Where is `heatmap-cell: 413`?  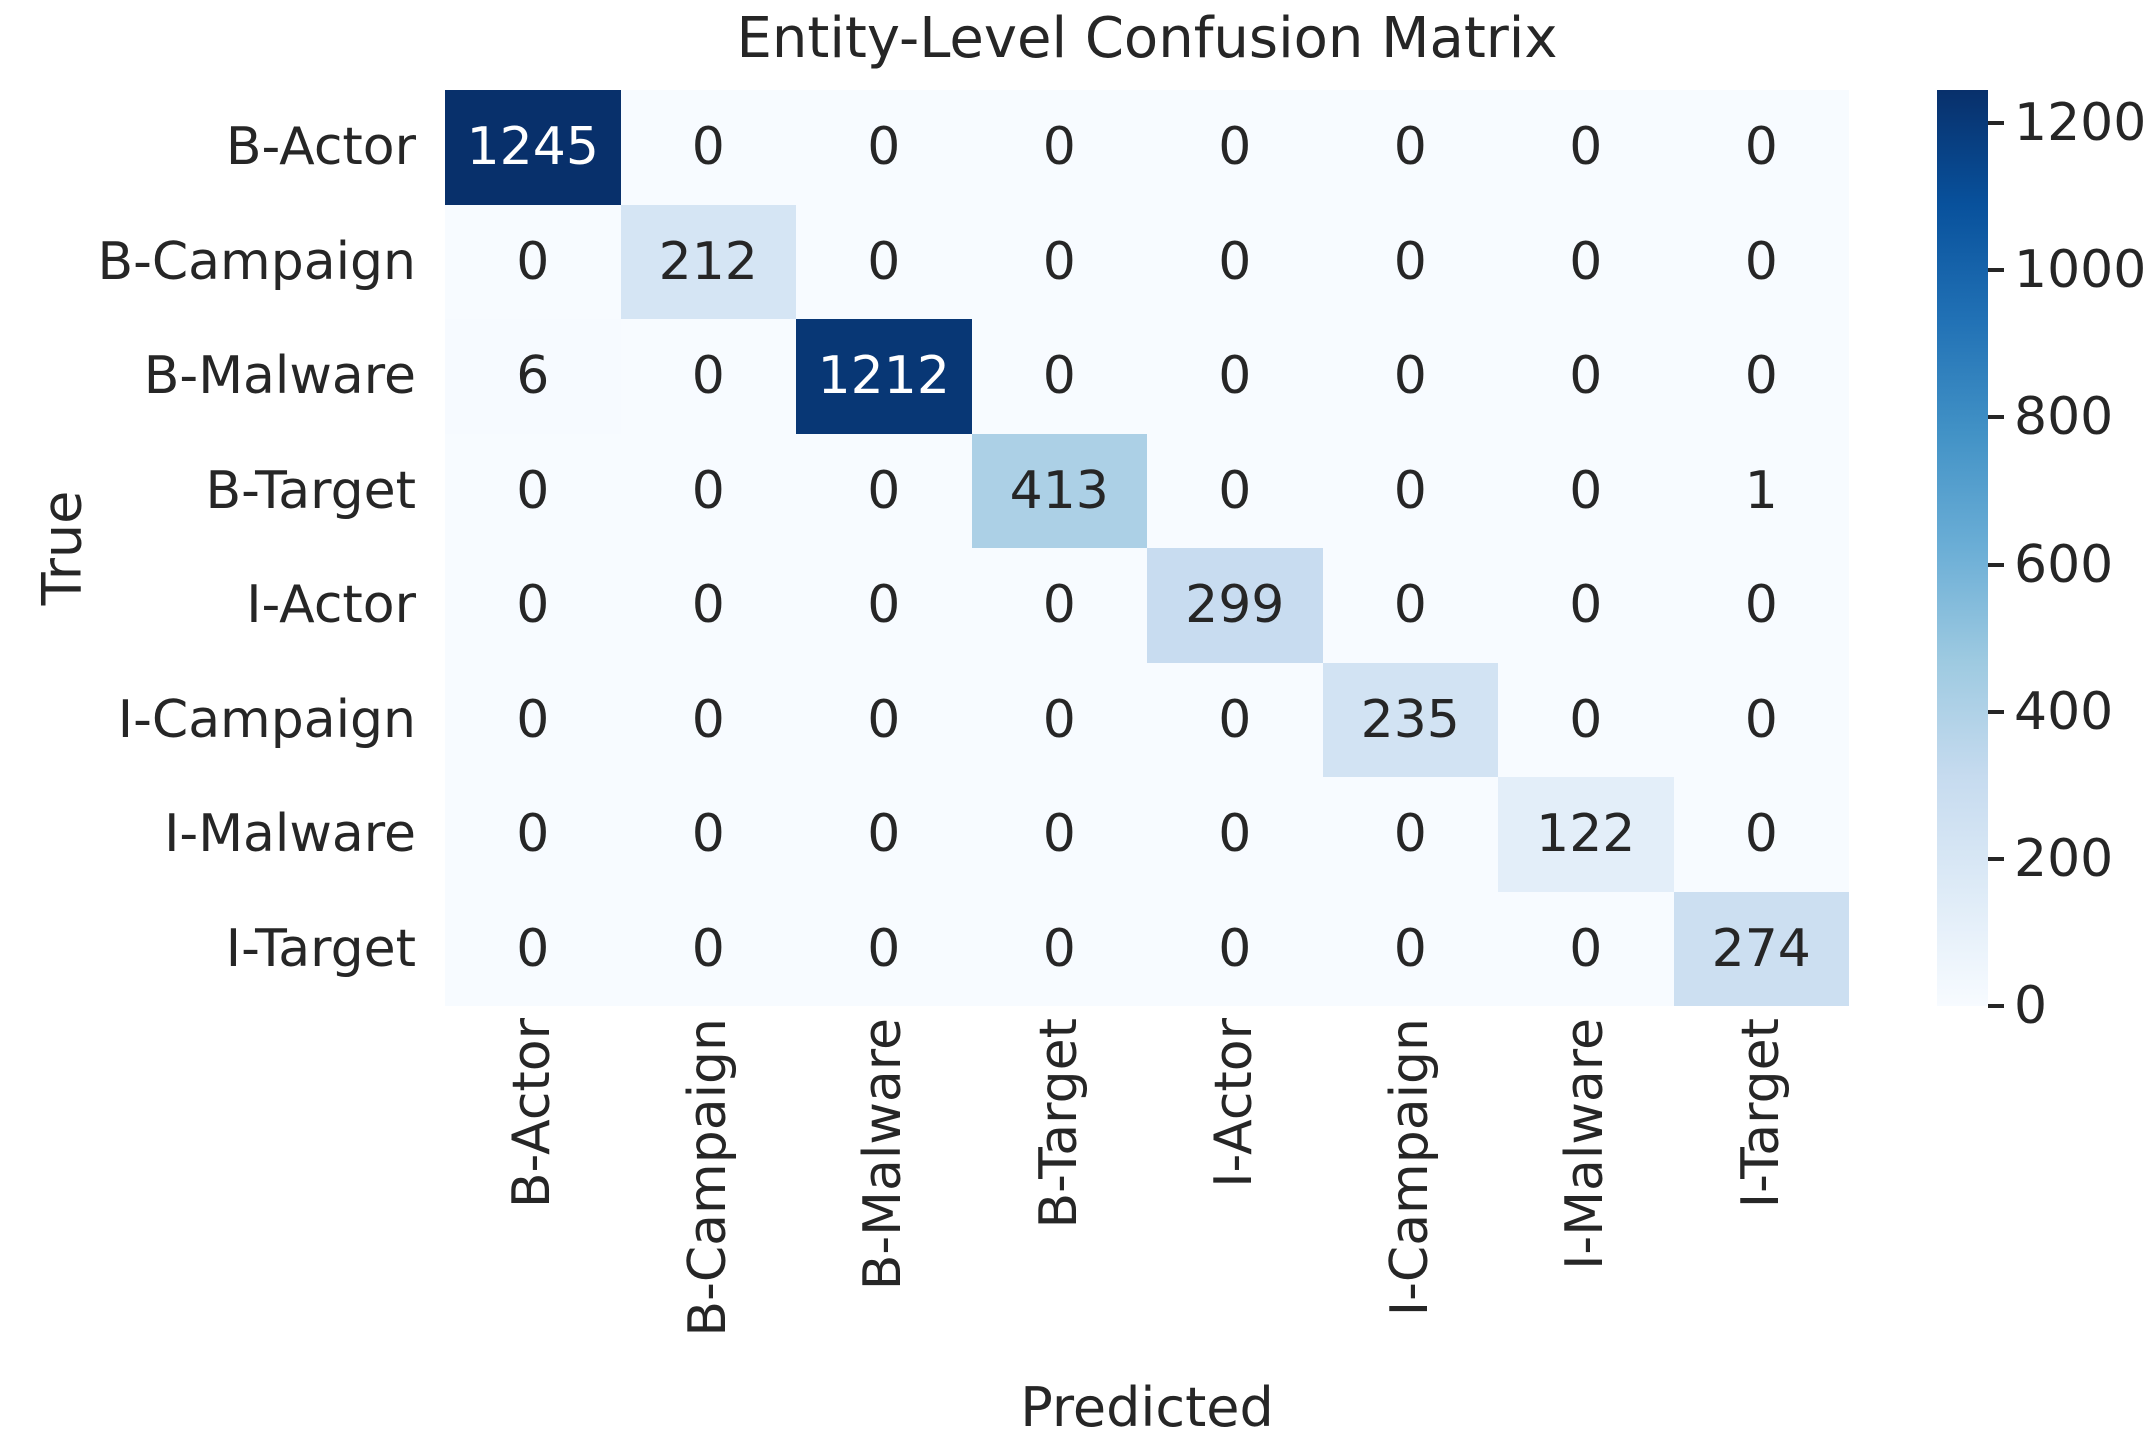
heatmap-cell: 413 is located at coordinates (1059, 490).